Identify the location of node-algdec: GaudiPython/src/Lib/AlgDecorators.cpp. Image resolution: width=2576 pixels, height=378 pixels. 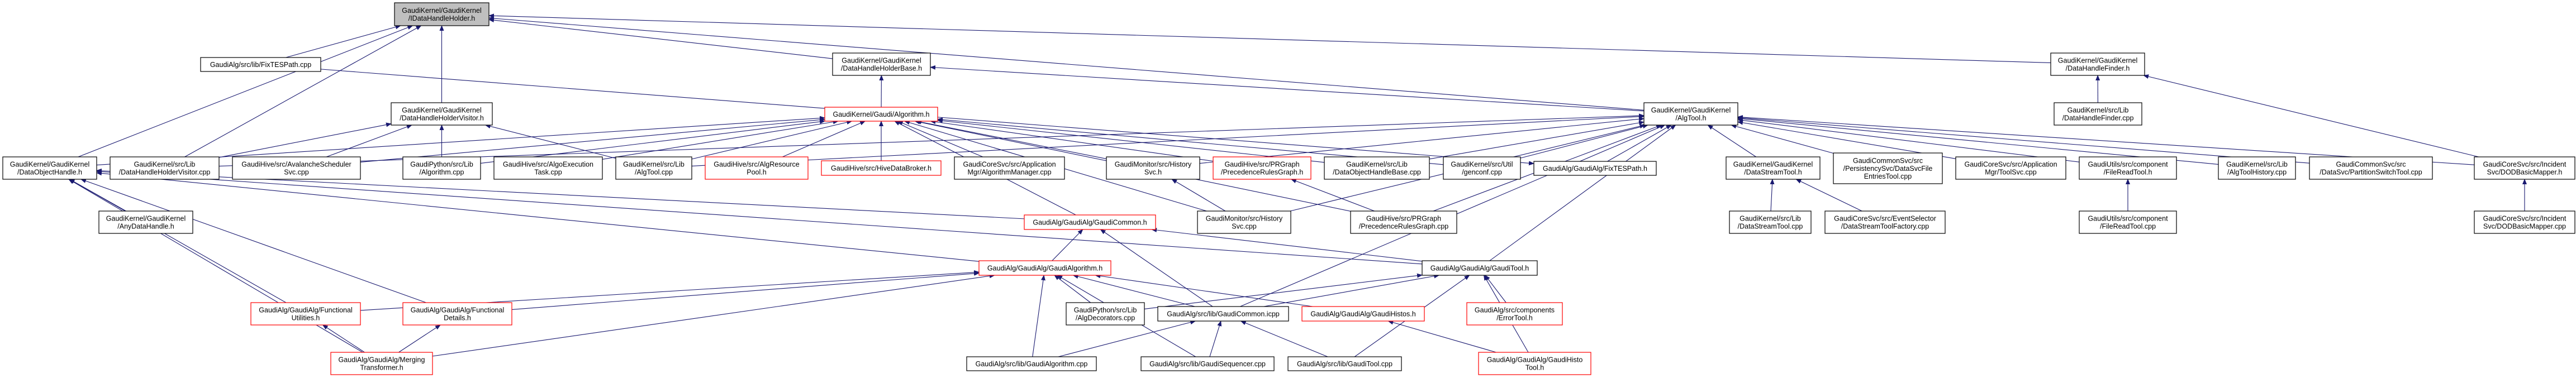
(1105, 314).